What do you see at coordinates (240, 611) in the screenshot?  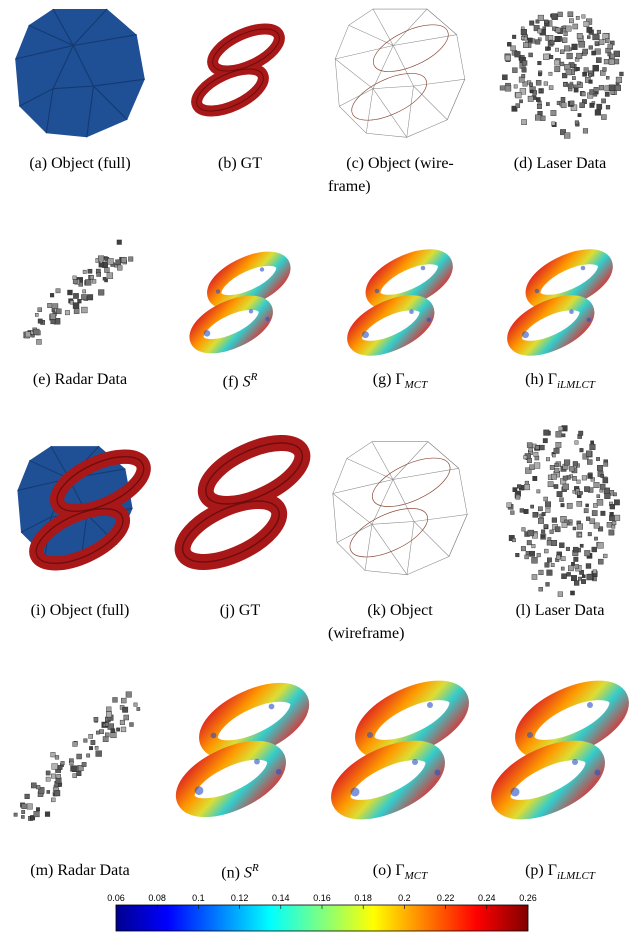 I see `caption: (j) GT` at bounding box center [240, 611].